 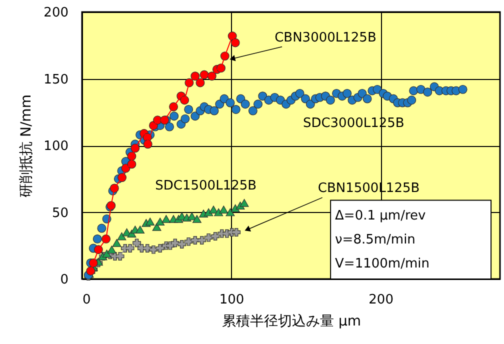 I want to click on annotation: Δ=0.1 μm/rev, so click(x=380, y=216).